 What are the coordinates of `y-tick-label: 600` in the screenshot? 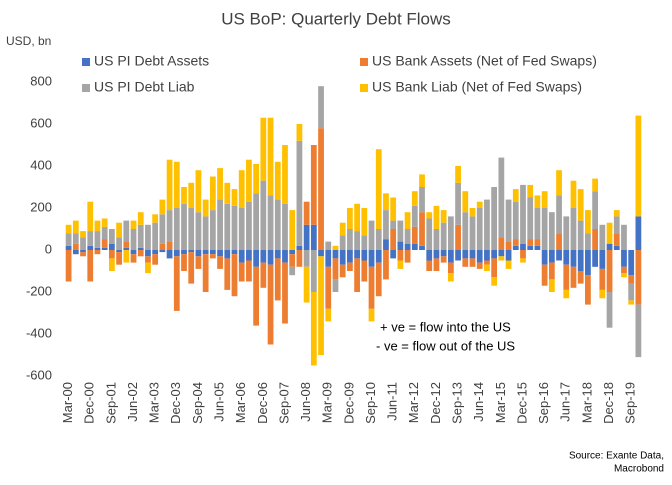 It's located at (41, 122).